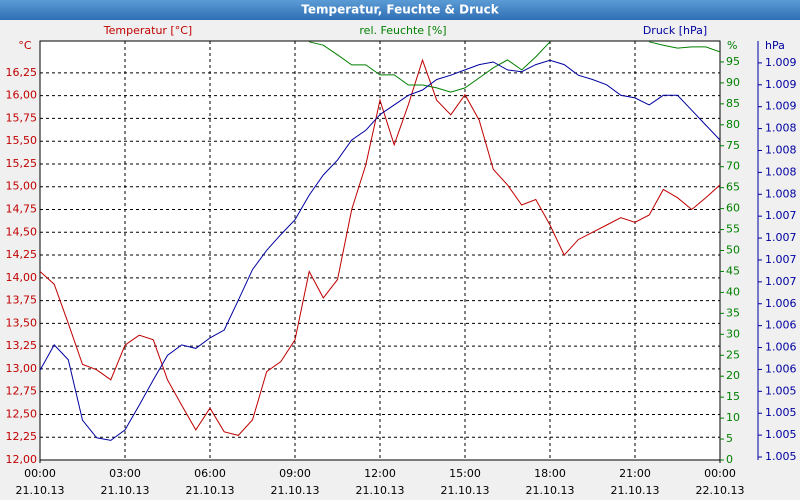 Image resolution: width=800 pixels, height=500 pixels. What do you see at coordinates (22, 391) in the screenshot?
I see `y-tick-label: 12,75` at bounding box center [22, 391].